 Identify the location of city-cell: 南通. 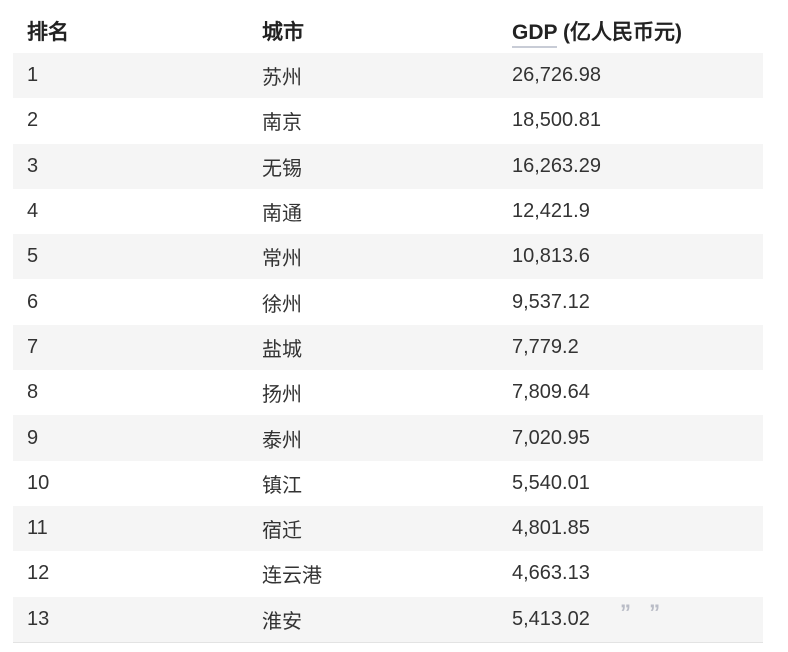
(282, 214).